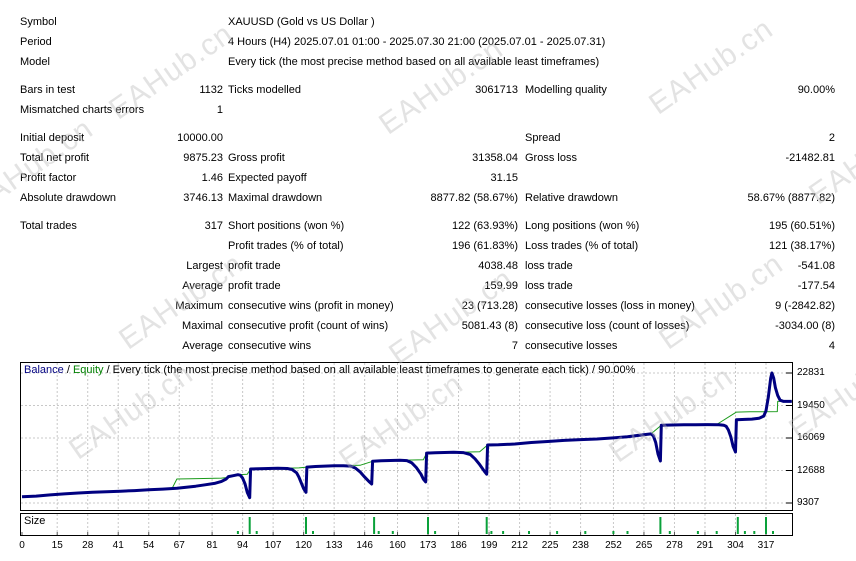  What do you see at coordinates (57, 545) in the screenshot?
I see `x-axis-label: 15` at bounding box center [57, 545].